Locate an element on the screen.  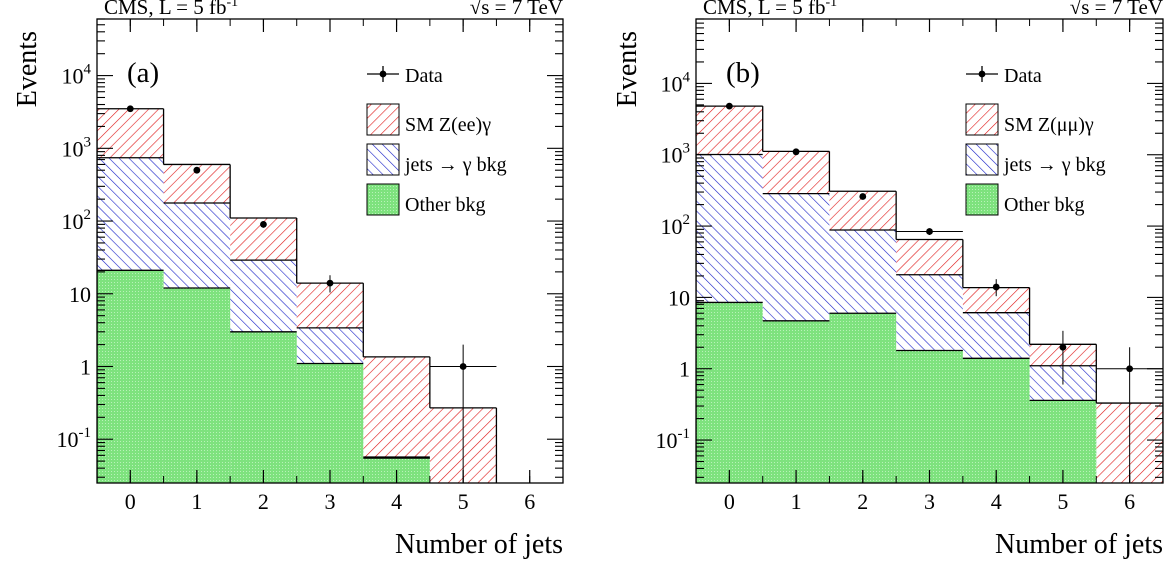
panel-label: (b) is located at coordinates (743, 73).